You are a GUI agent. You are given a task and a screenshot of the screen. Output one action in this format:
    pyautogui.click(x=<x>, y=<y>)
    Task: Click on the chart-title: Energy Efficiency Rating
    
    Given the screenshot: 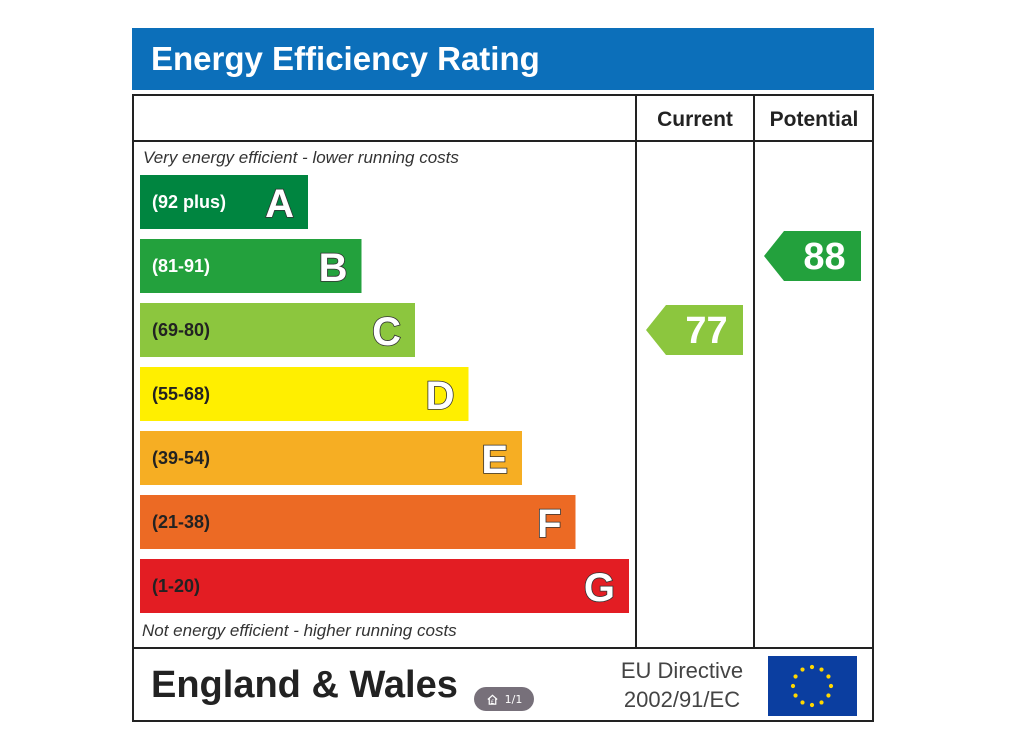 What is the action you would take?
    pyautogui.click(x=345, y=58)
    